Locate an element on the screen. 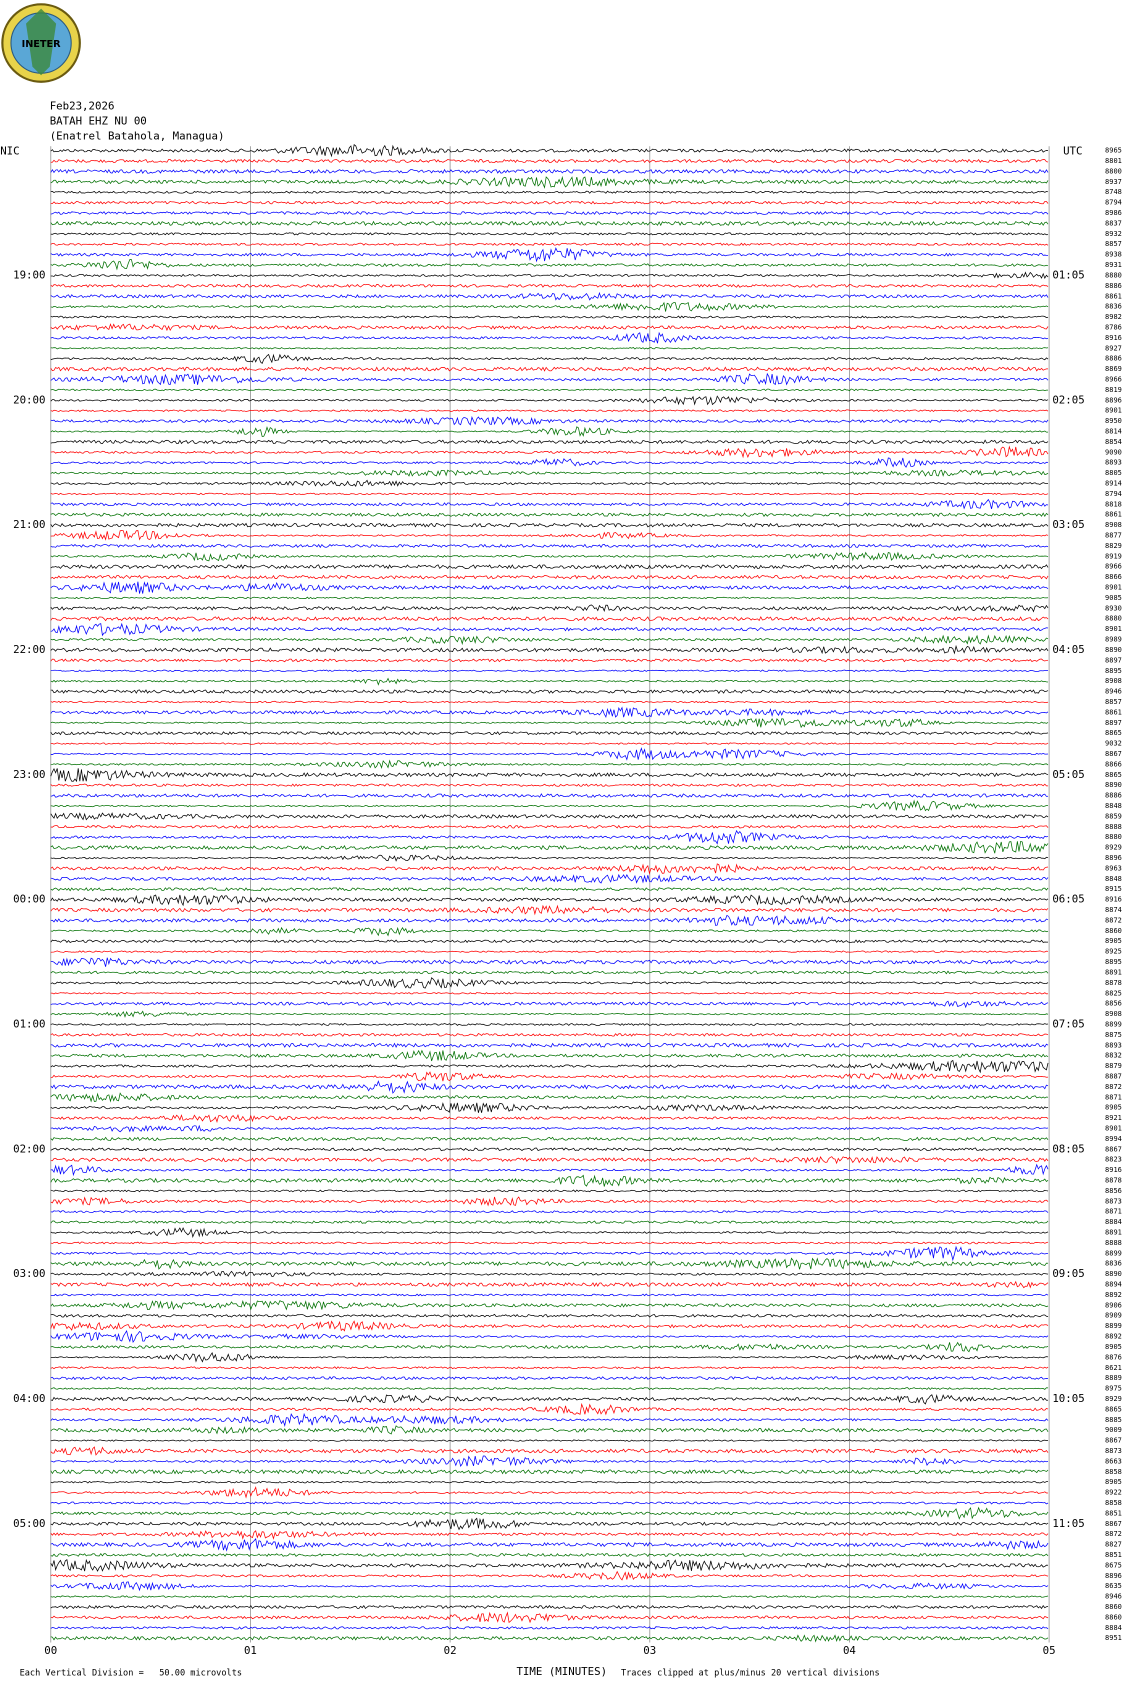 The image size is (1130, 1689). trace-label: 8880 is located at coordinates (1113, 275).